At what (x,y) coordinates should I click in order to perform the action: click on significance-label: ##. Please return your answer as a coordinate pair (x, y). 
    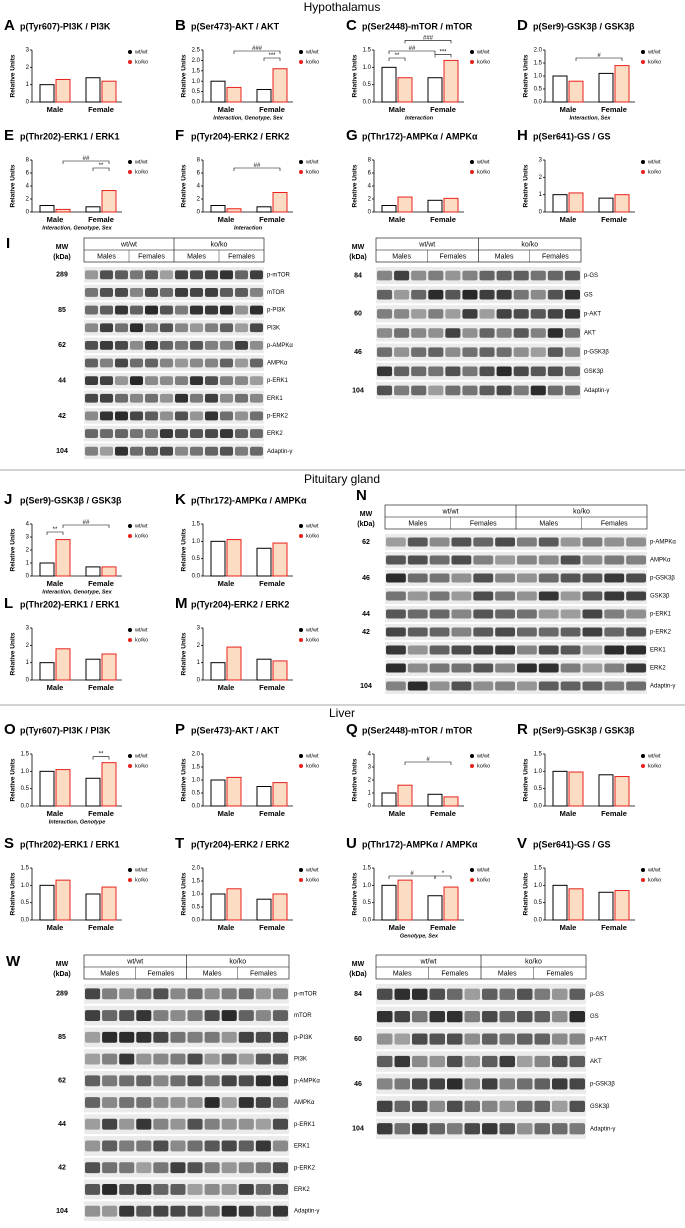
    Looking at the image, I should click on (86, 523).